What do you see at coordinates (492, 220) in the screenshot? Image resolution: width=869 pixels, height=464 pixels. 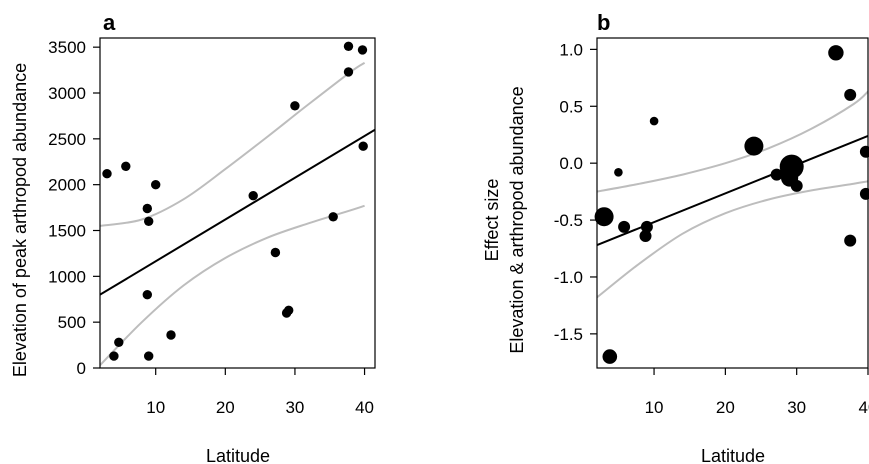 I see `y-axis-title-line1: Effect size` at bounding box center [492, 220].